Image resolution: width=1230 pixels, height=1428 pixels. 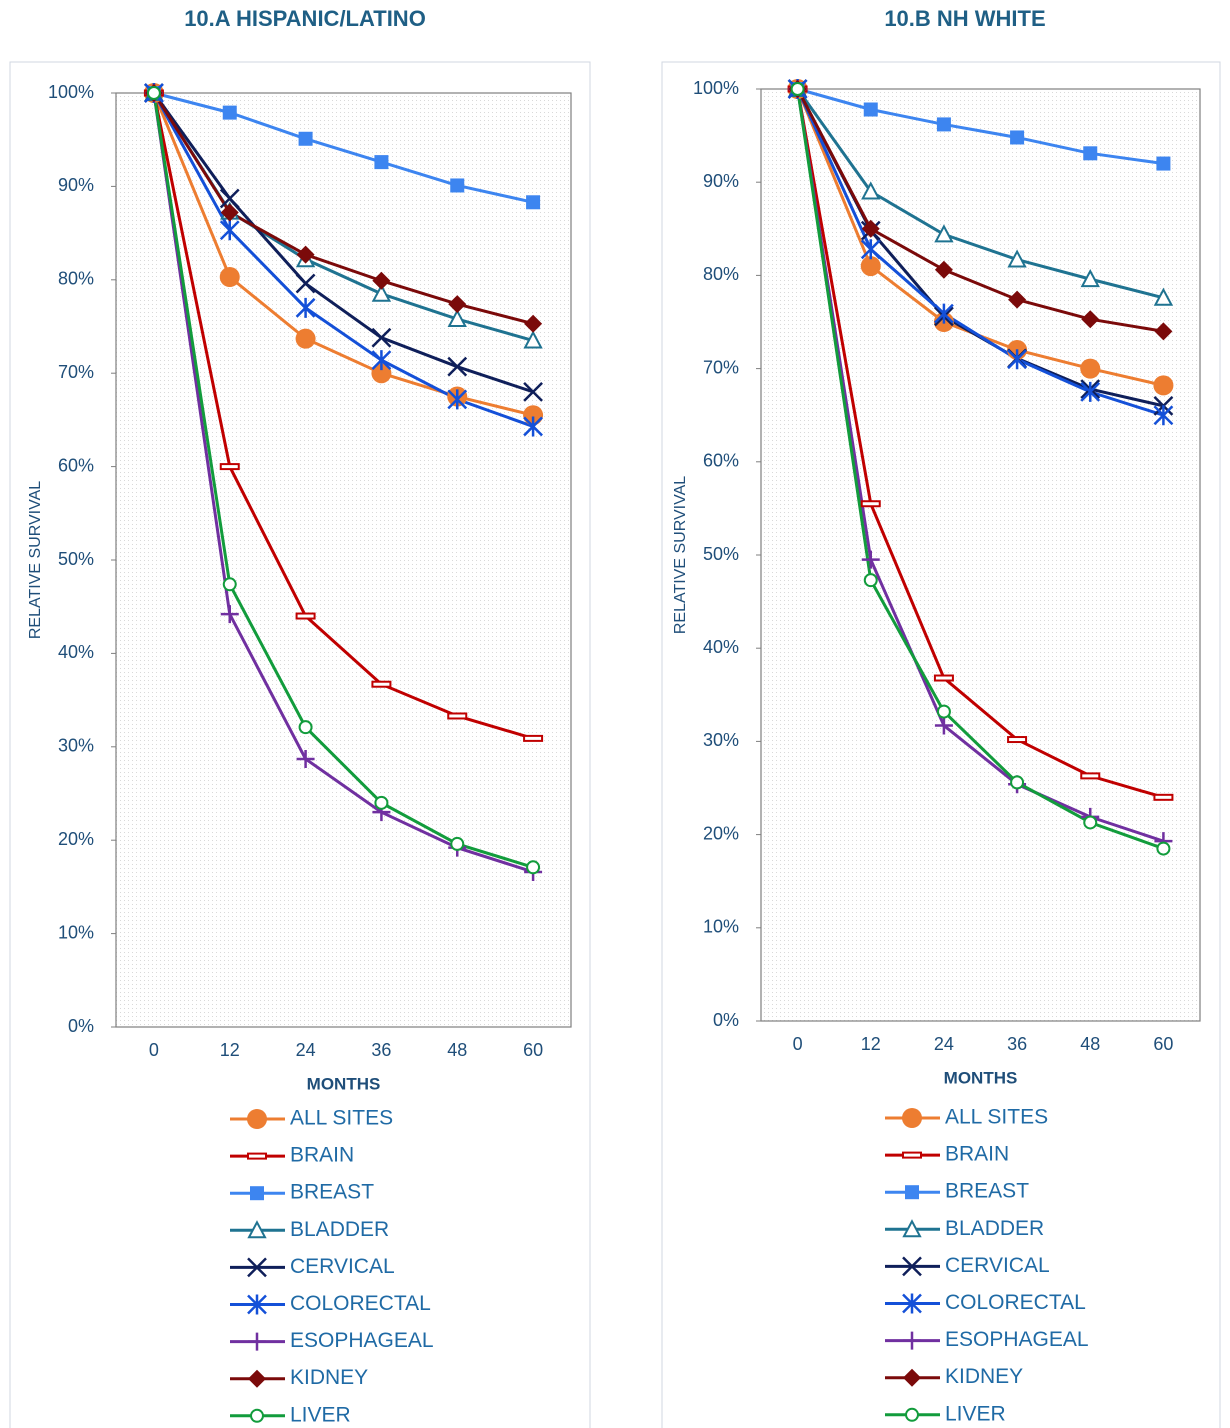 I want to click on x-tick-label: 60, so click(x=533, y=1050).